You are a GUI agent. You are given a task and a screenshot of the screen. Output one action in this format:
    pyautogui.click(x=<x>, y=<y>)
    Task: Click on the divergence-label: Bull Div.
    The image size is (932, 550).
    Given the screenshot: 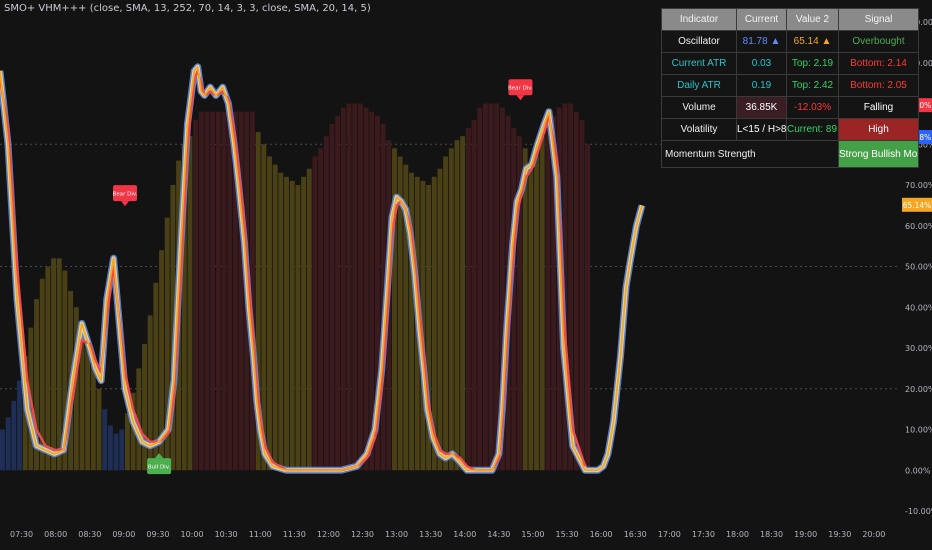 What is the action you would take?
    pyautogui.click(x=159, y=468)
    